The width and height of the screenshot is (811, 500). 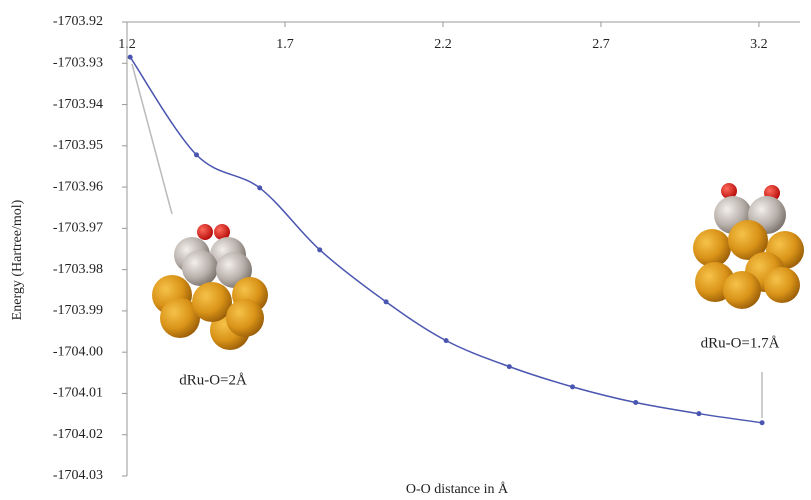 I want to click on cluster-right, so click(x=748, y=300).